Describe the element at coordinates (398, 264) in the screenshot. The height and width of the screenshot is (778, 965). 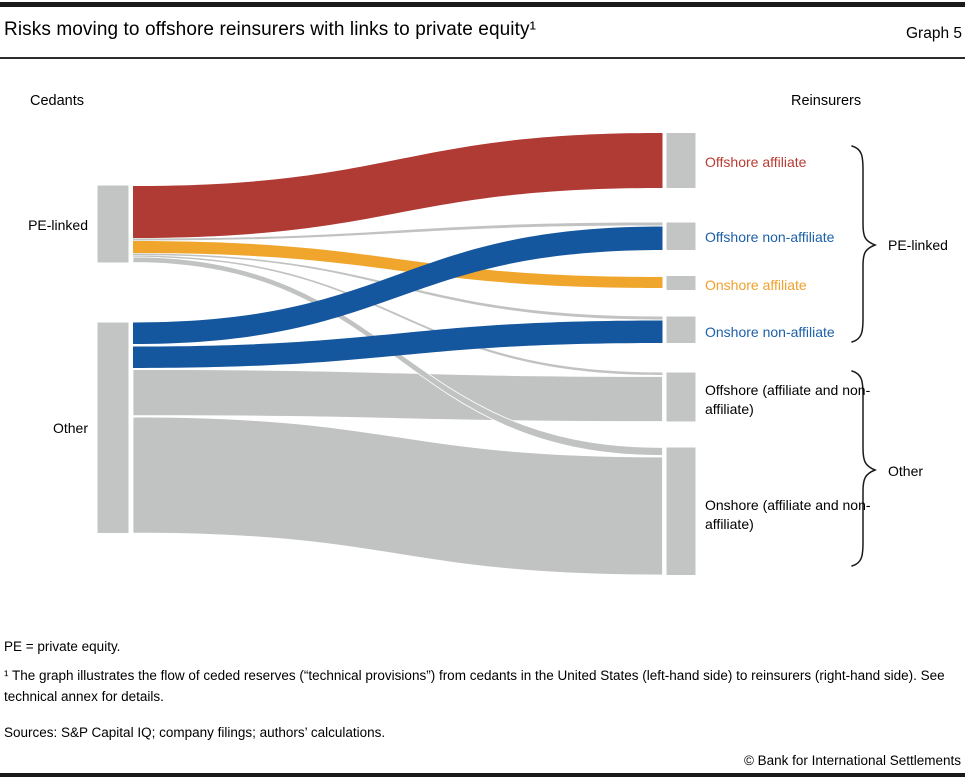
I see `flow-pe-to-onshore-affiliate` at that location.